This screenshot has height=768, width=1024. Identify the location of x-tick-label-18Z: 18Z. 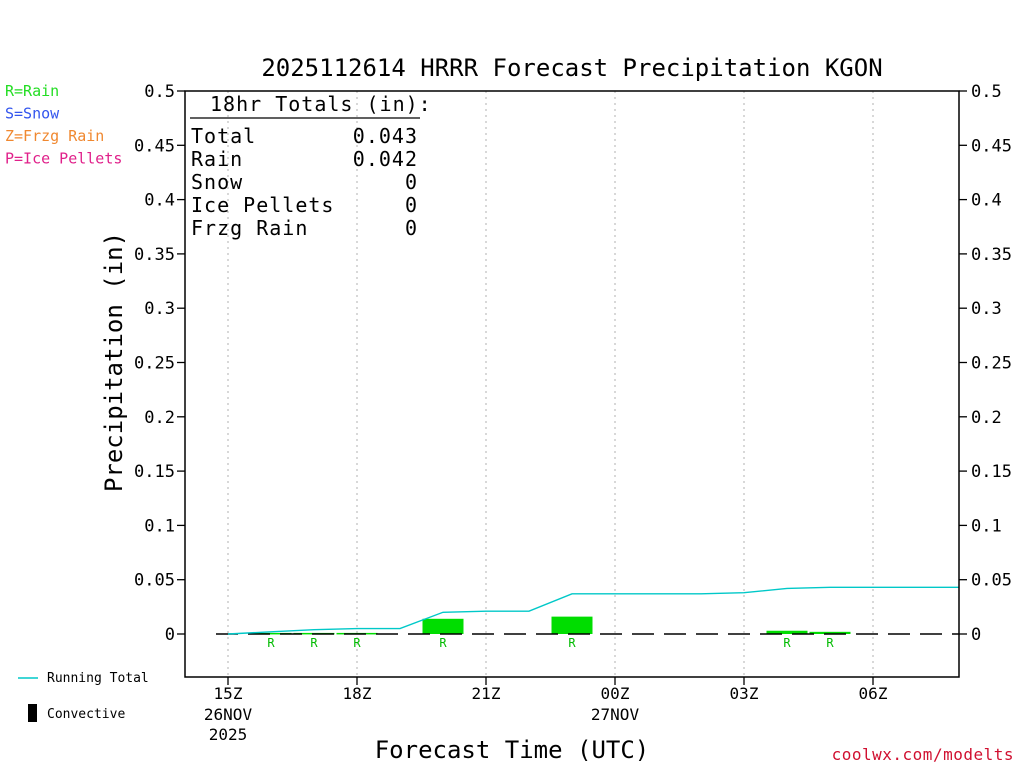
(357, 693).